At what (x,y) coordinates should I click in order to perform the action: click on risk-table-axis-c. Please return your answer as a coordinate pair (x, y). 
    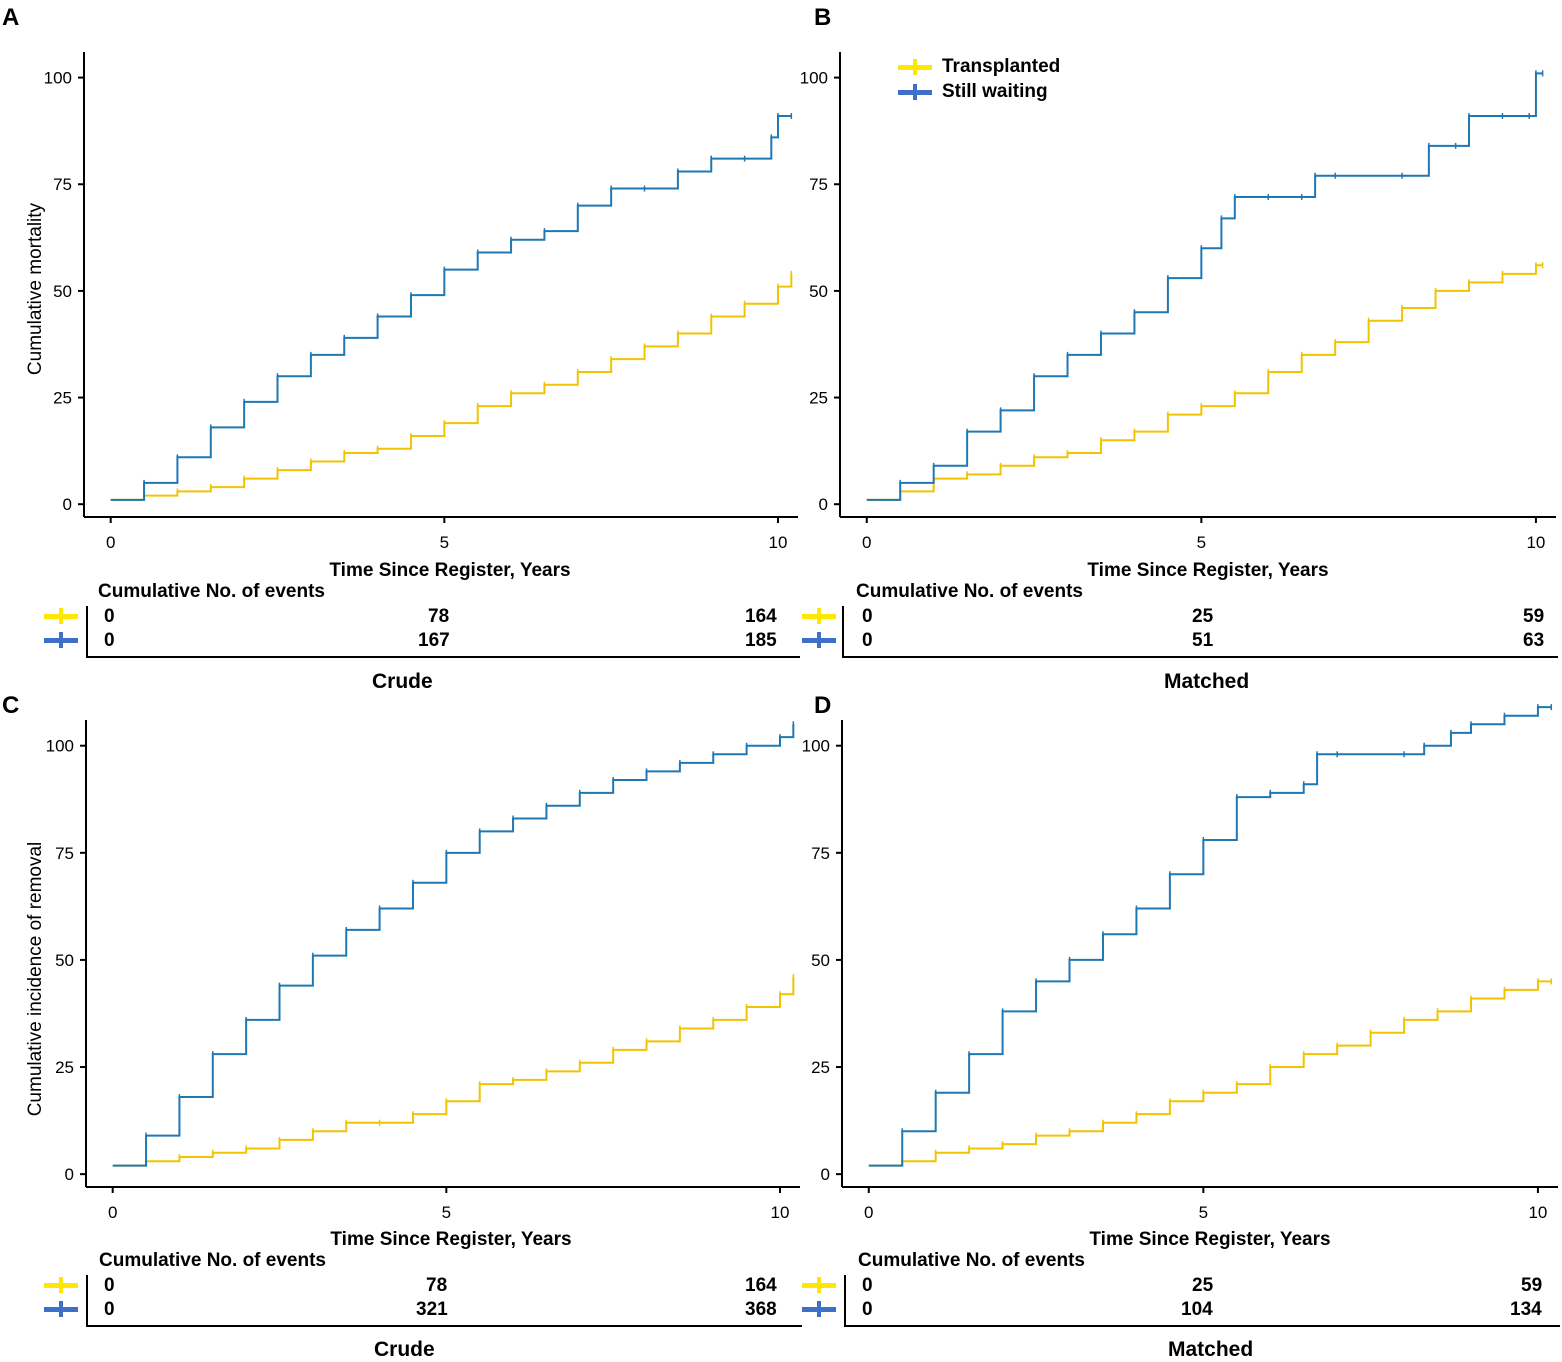
    Looking at the image, I should click on (444, 1301).